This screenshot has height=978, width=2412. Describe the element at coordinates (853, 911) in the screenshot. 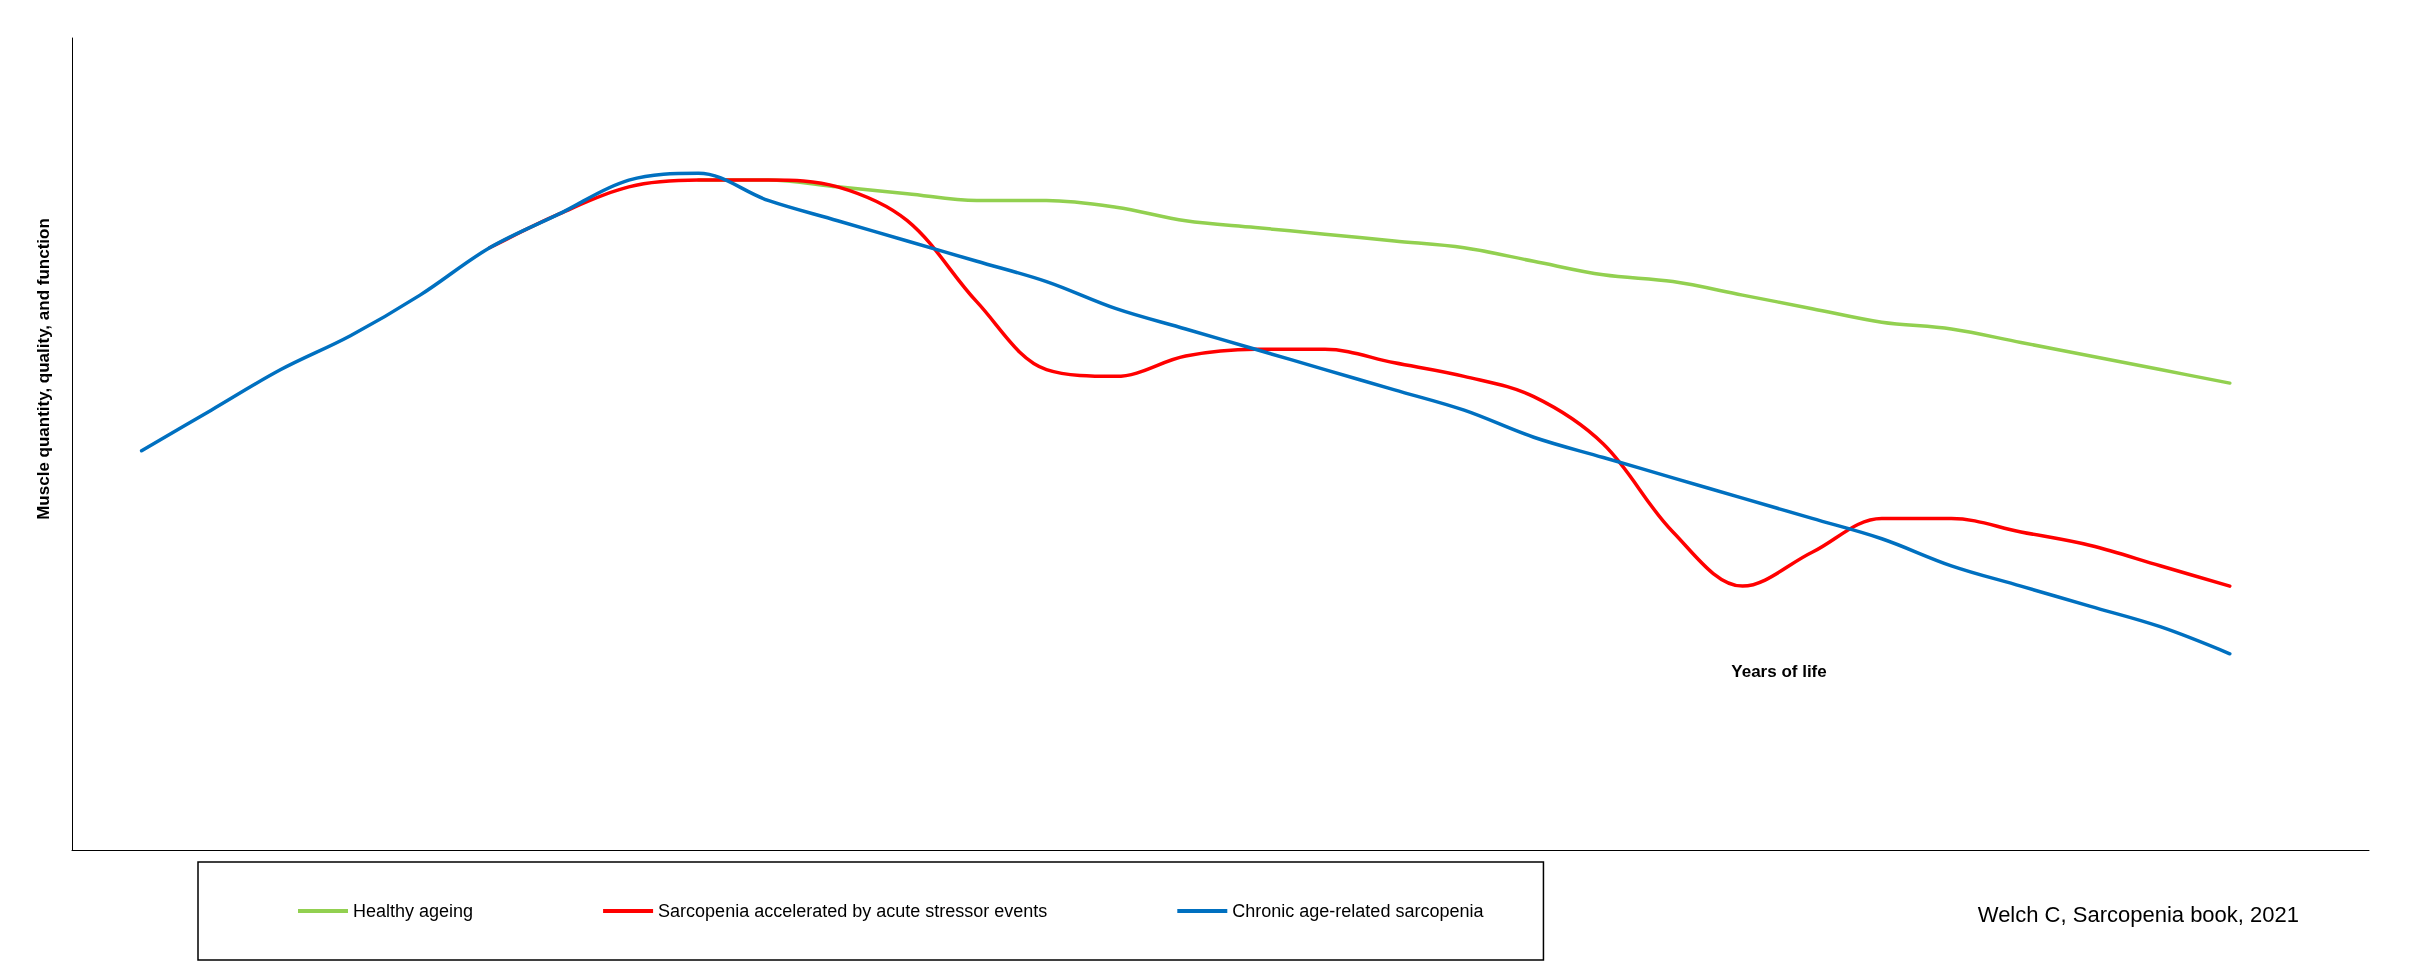

I see `legend-label: Sarcopenia accelerated by acute stressor events` at that location.